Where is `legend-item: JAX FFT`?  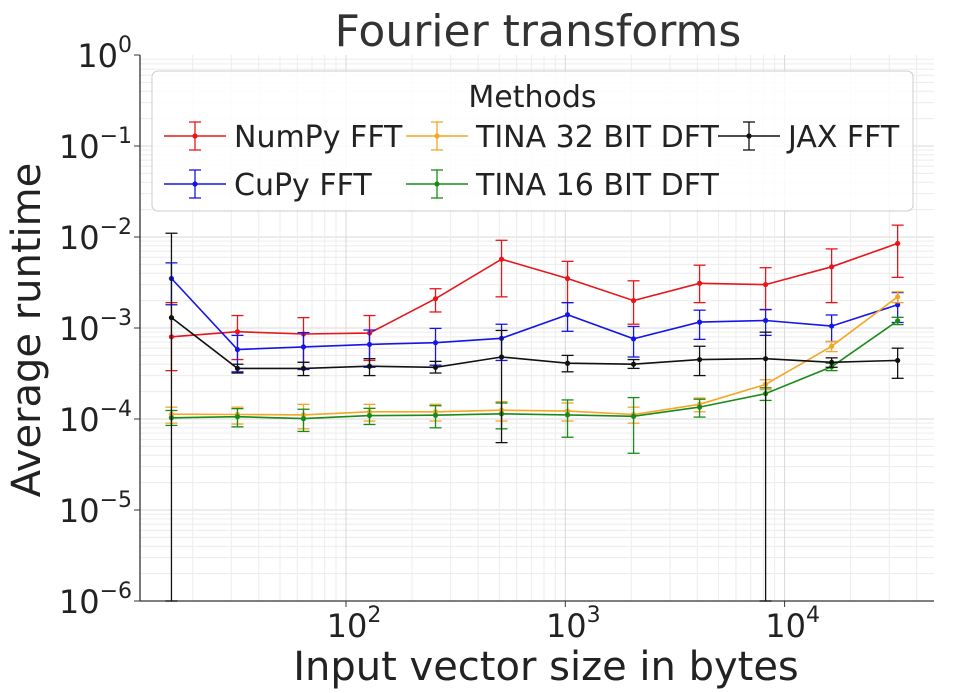
legend-item: JAX FFT is located at coordinates (809, 137).